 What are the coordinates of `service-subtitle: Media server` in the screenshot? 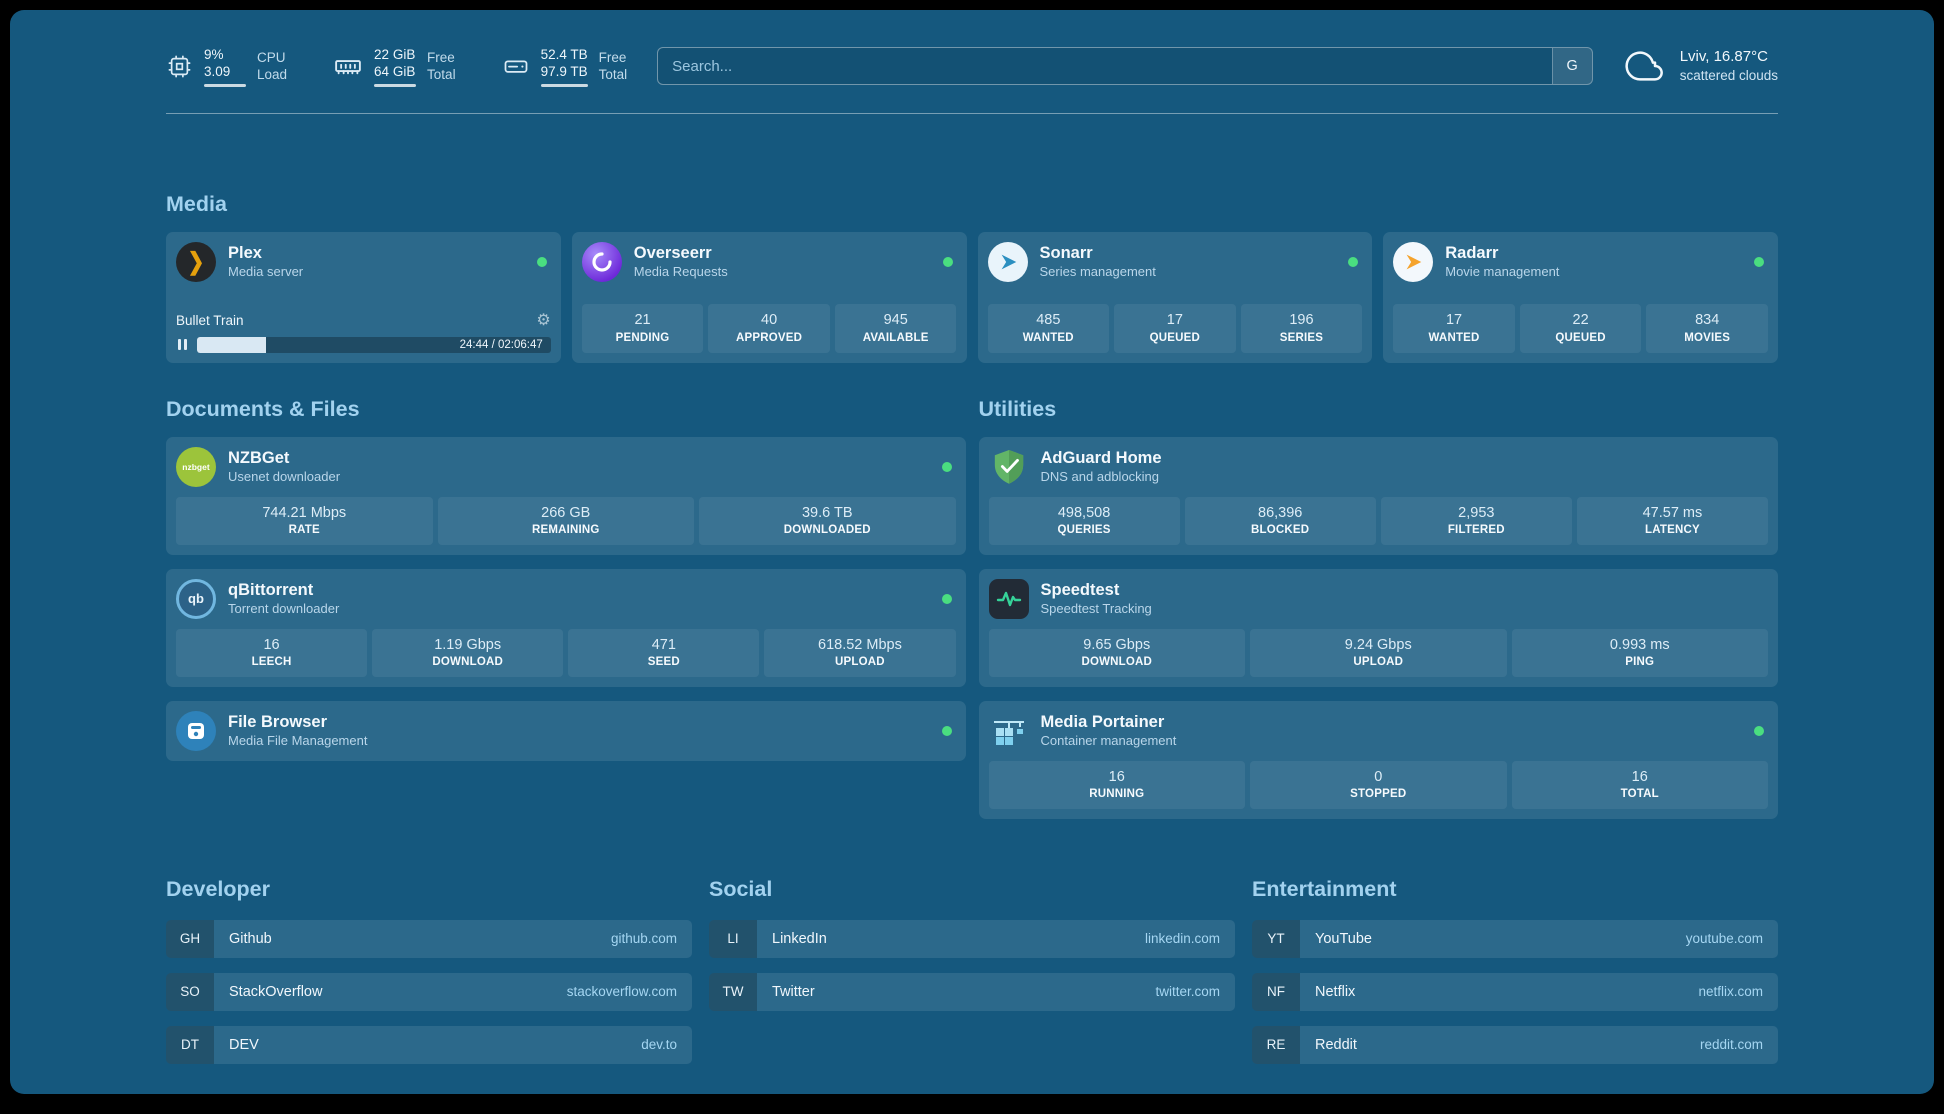 It's located at (266, 271).